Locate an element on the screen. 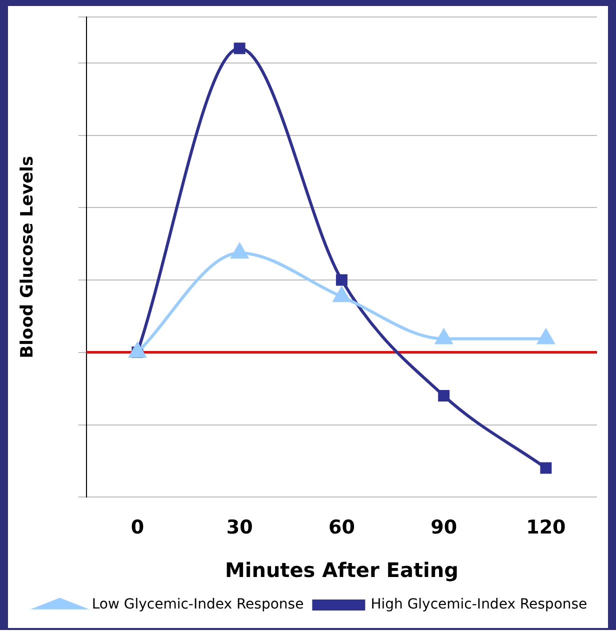 The height and width of the screenshot is (632, 616). x-tick-label: 60 is located at coordinates (341, 527).